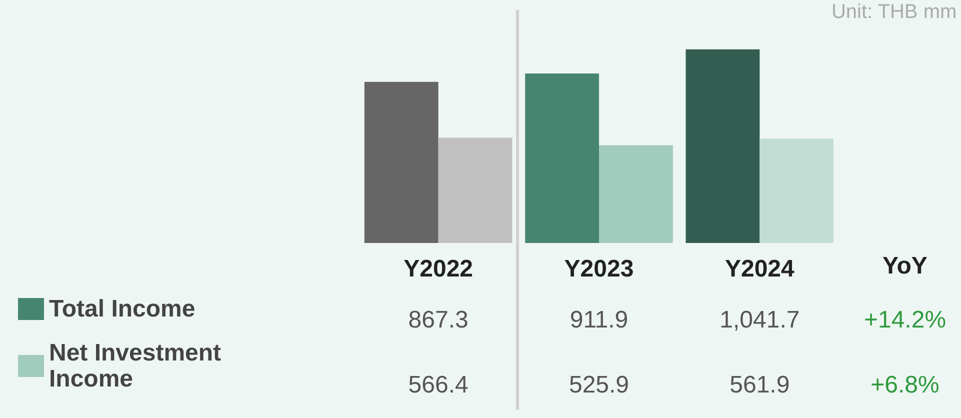  What do you see at coordinates (905, 320) in the screenshot?
I see `text: +14.2%` at bounding box center [905, 320].